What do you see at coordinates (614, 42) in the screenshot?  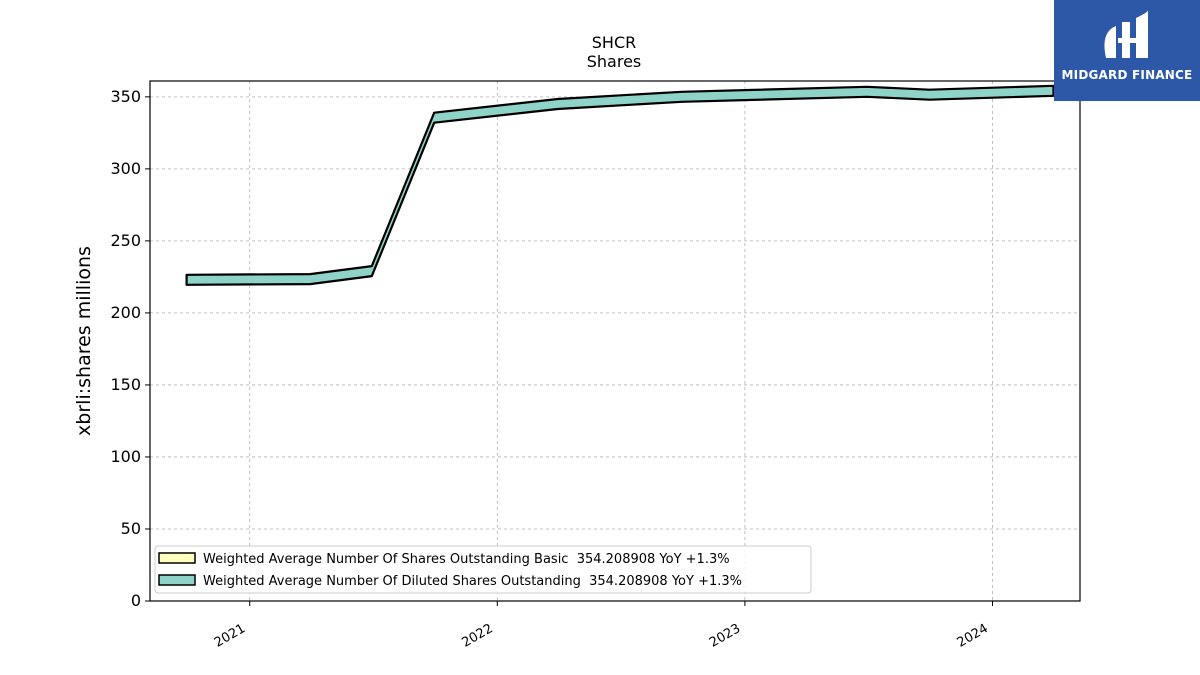 I see `chart-title: SHCR` at bounding box center [614, 42].